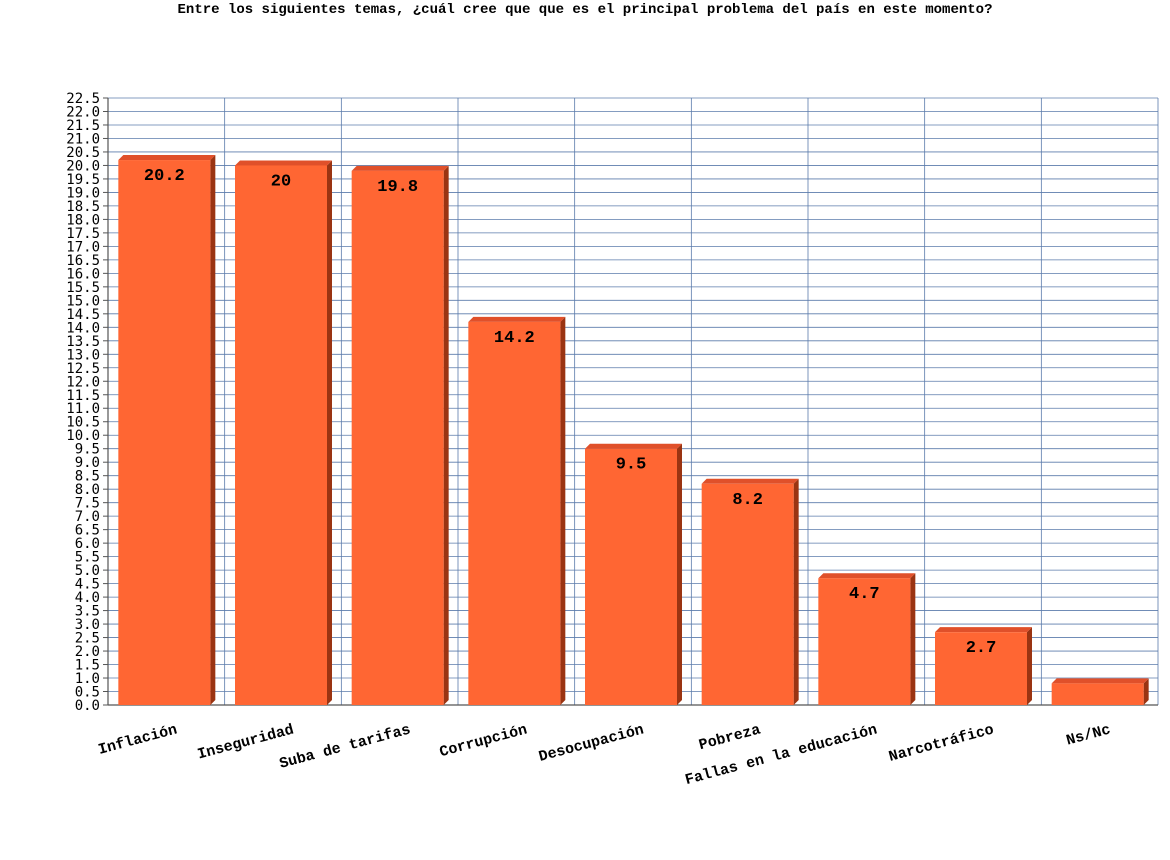 This screenshot has height=860, width=1170. Describe the element at coordinates (1089, 735) in the screenshot. I see `x-tick-label: Ns/Nc` at that location.